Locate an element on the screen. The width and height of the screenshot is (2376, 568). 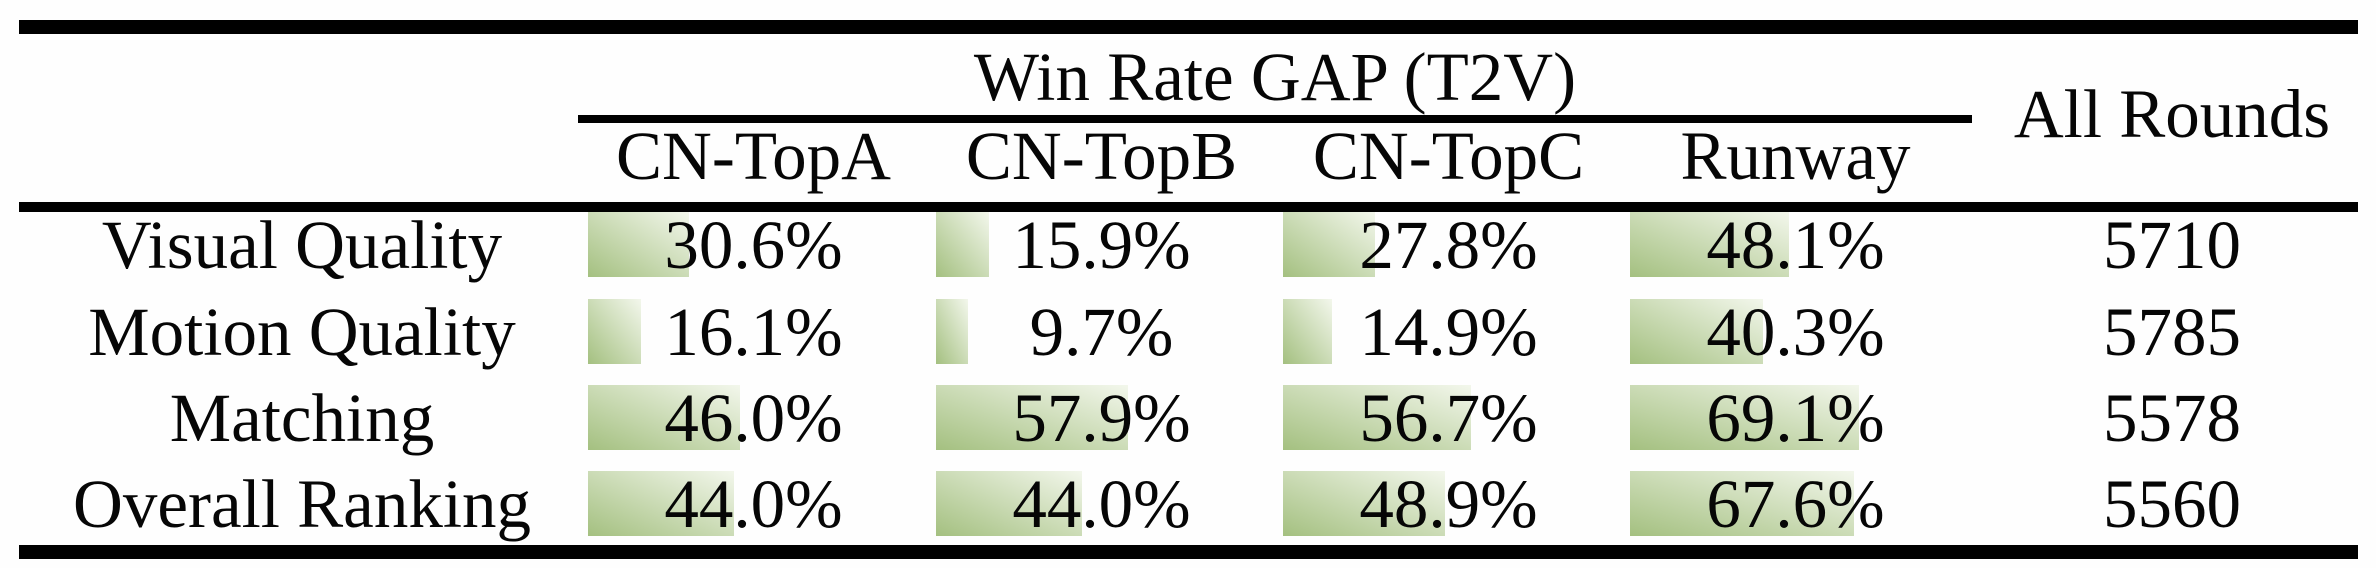
win-rate-value: 48.9% is located at coordinates (1448, 504).